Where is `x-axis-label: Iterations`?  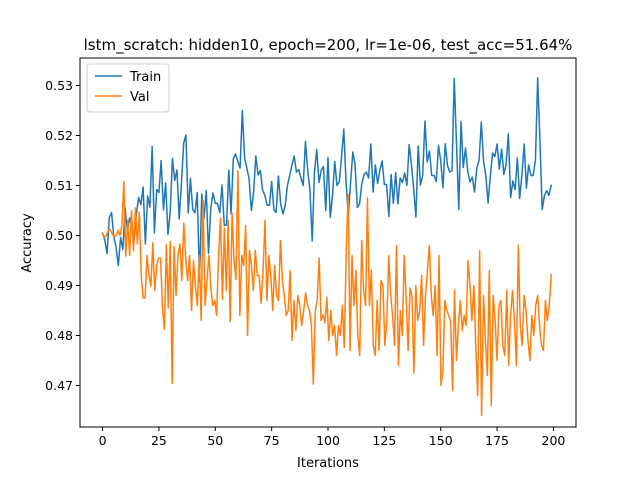 x-axis-label: Iterations is located at coordinates (328, 463).